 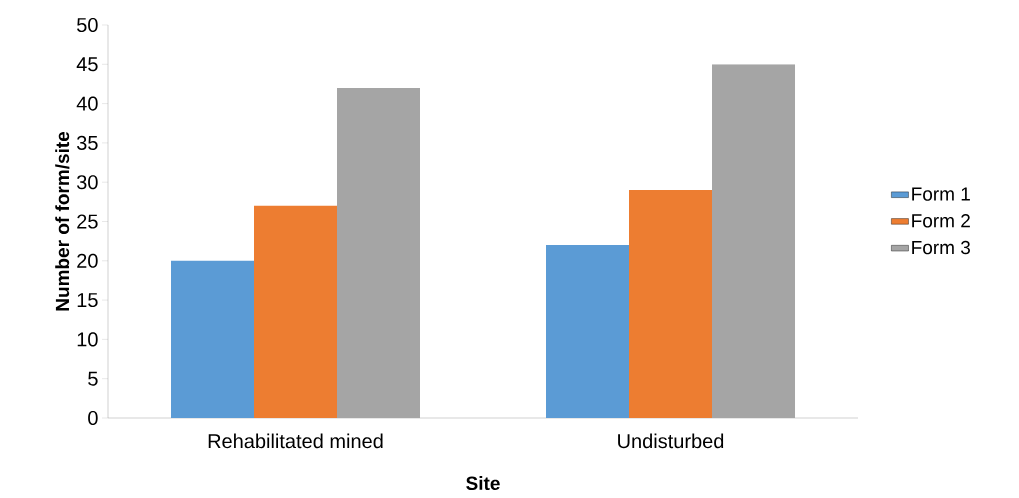 What do you see at coordinates (483, 483) in the screenshot?
I see `x-axis-title: Site` at bounding box center [483, 483].